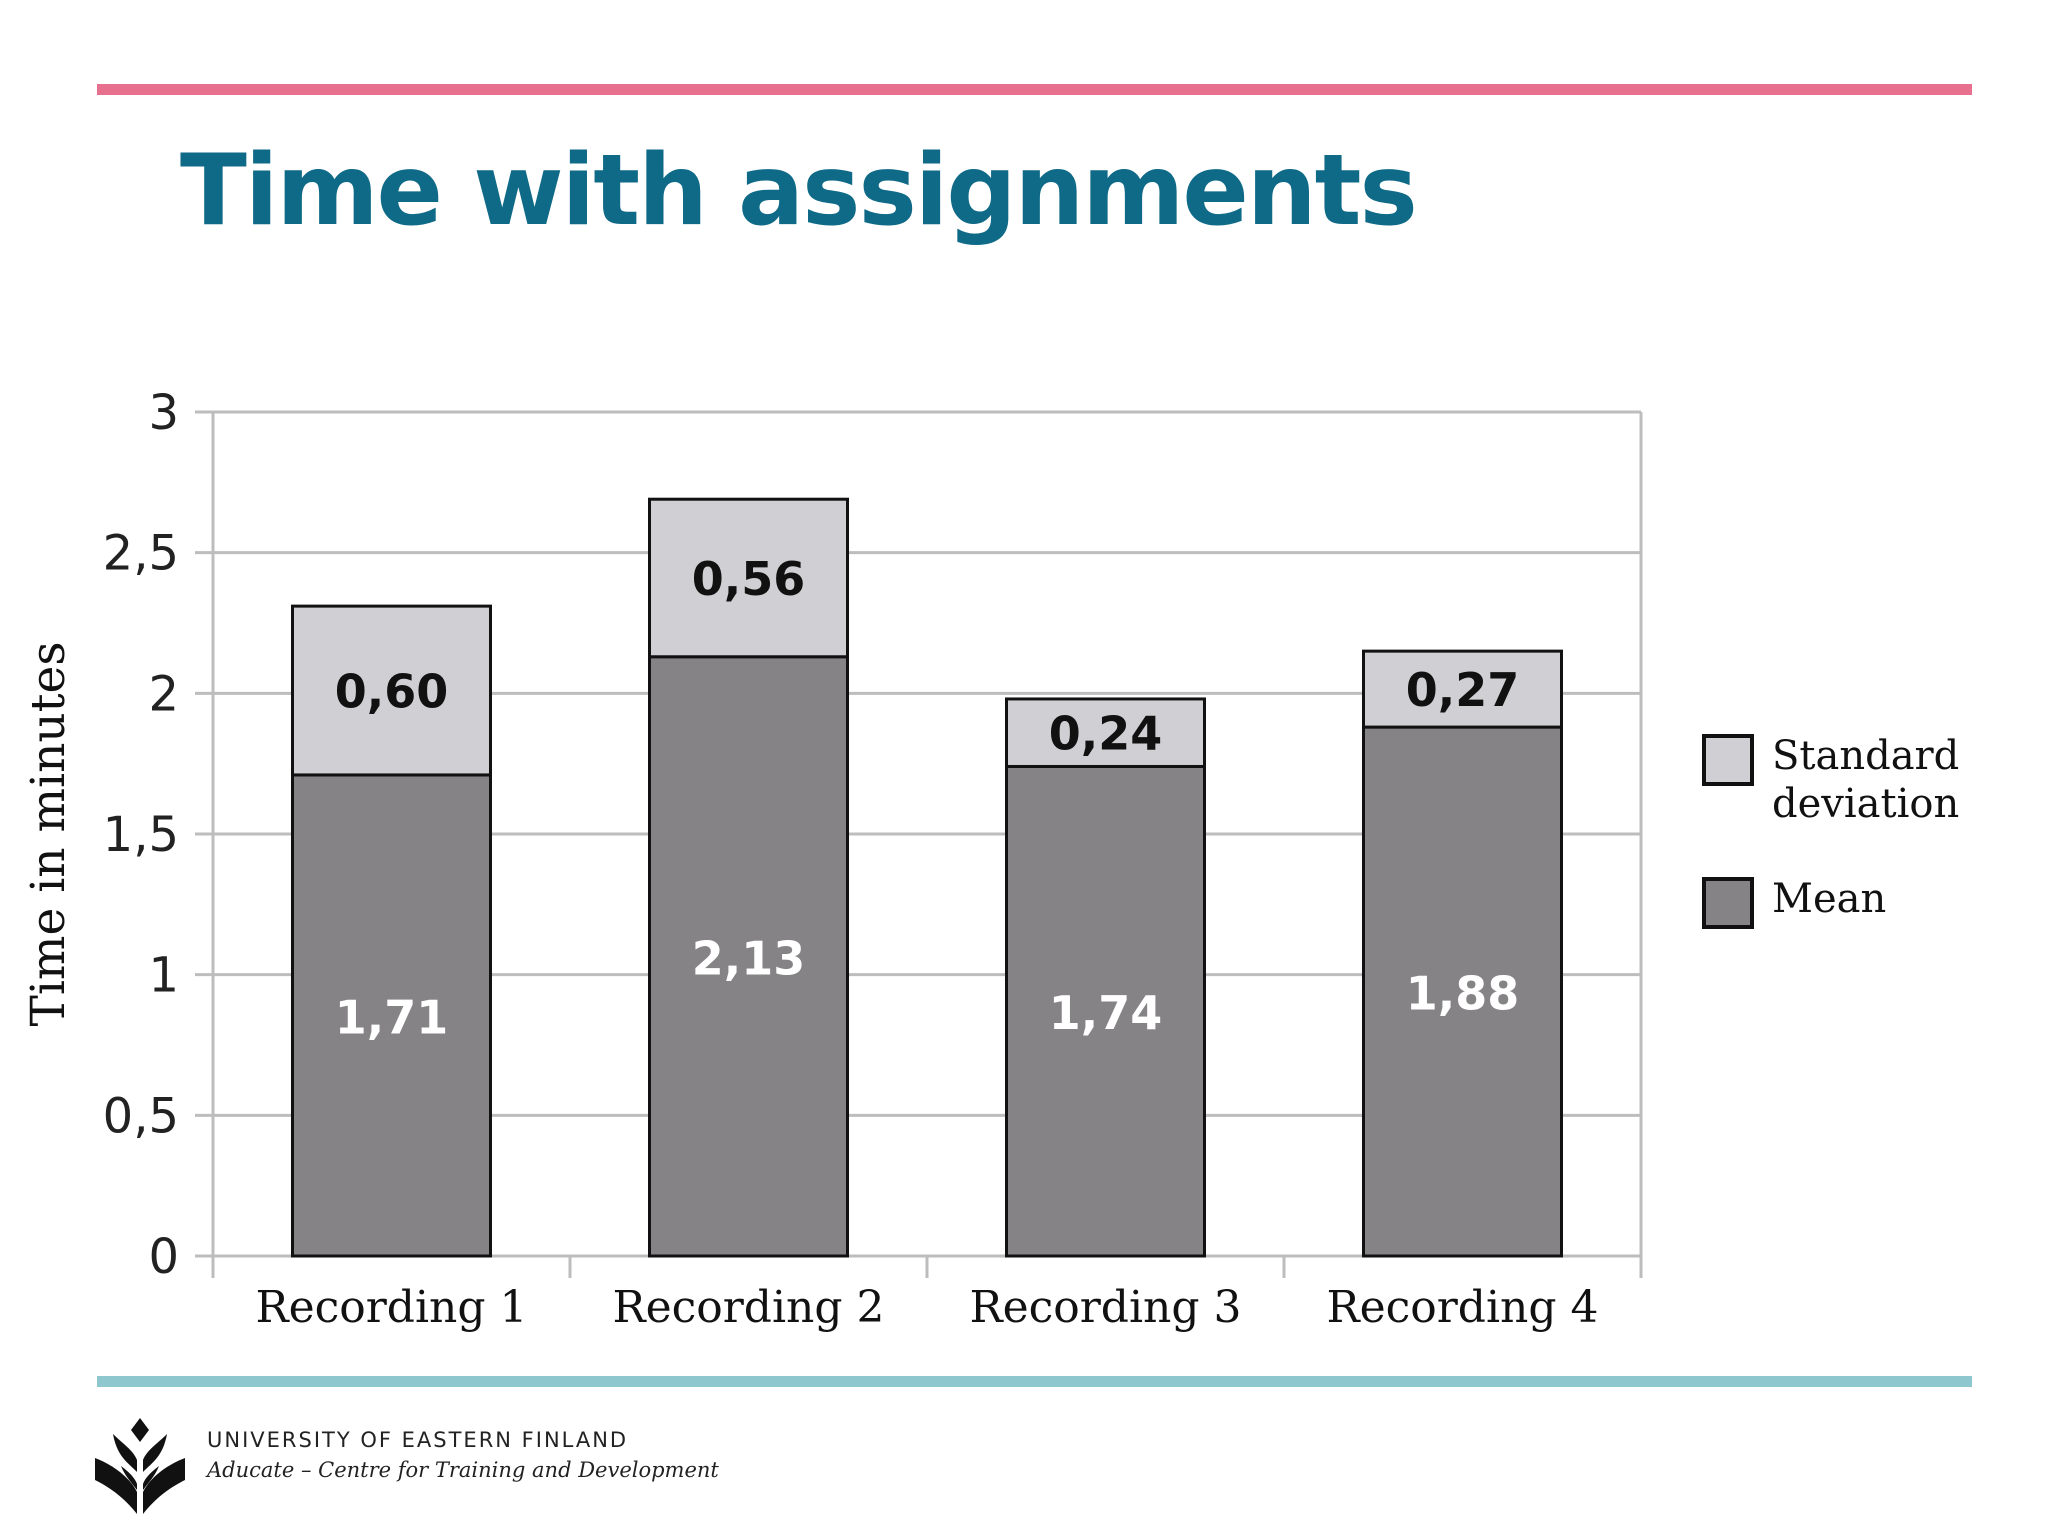 The height and width of the screenshot is (1536, 2048). I want to click on y-tick-label: 0, so click(163, 1257).